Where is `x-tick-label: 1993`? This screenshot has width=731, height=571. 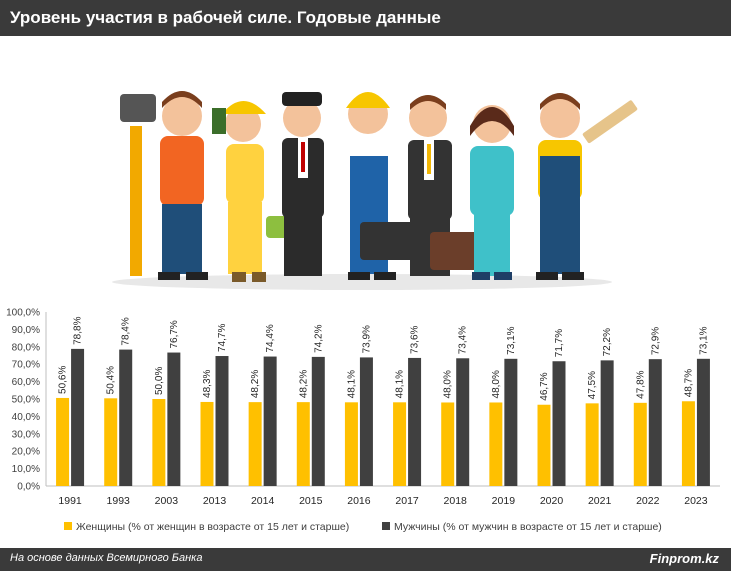 x-tick-label: 1993 is located at coordinates (119, 501).